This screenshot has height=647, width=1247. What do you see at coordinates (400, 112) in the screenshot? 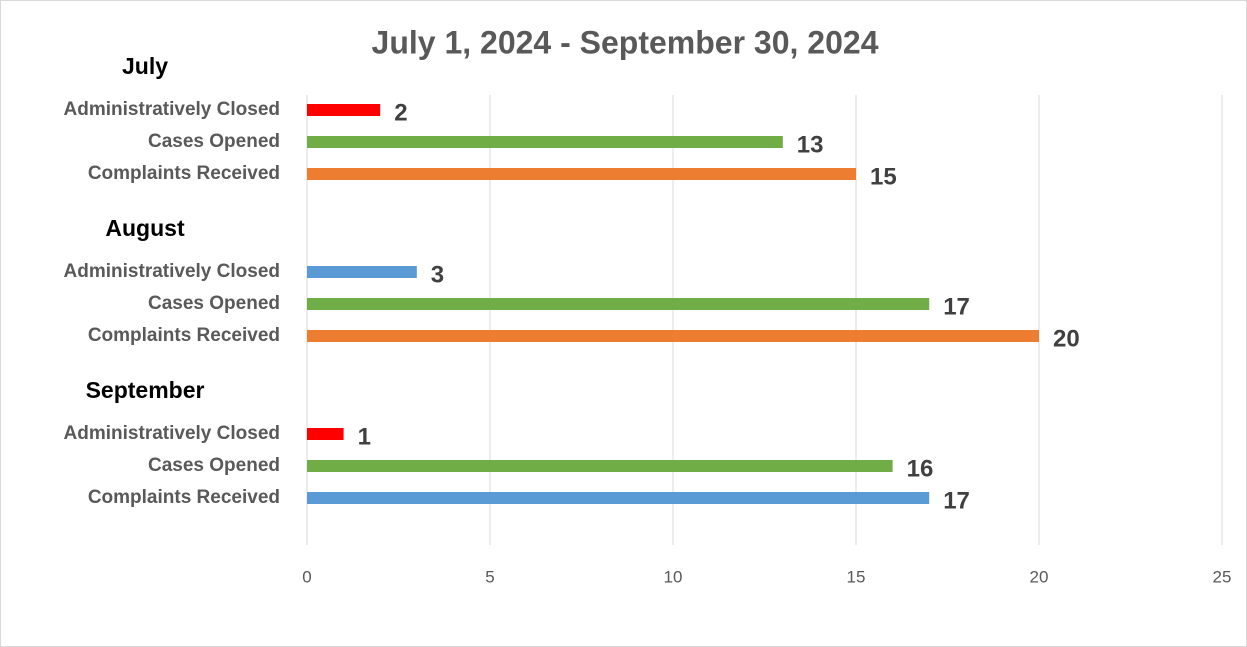
I see `value-label: 2` at bounding box center [400, 112].